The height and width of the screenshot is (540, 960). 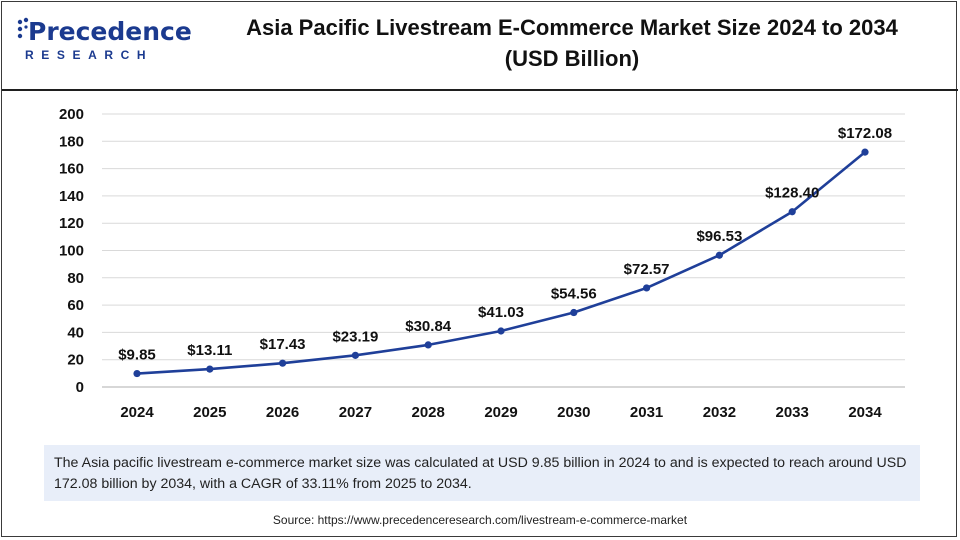 What do you see at coordinates (283, 344) in the screenshot?
I see `data-label: $17.43` at bounding box center [283, 344].